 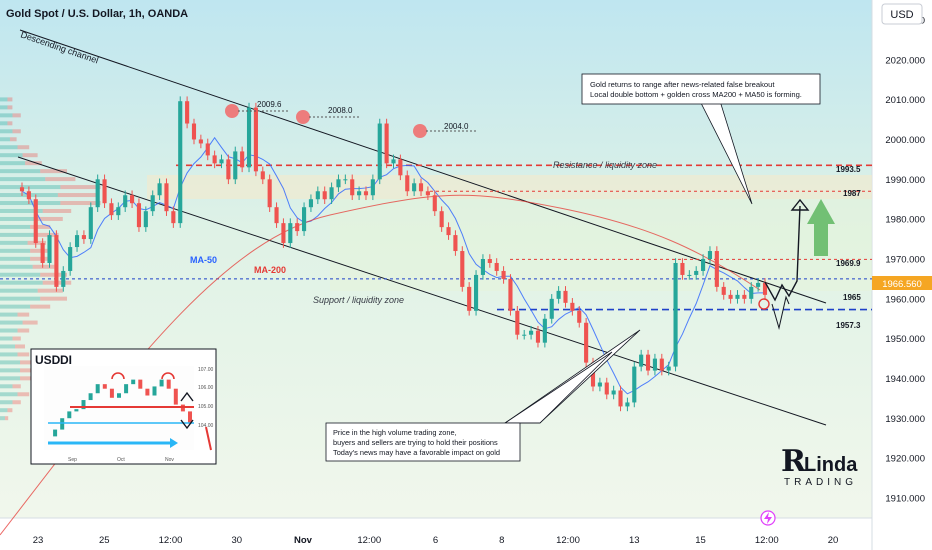 I want to click on price-tick: 1970.000, so click(x=905, y=260).